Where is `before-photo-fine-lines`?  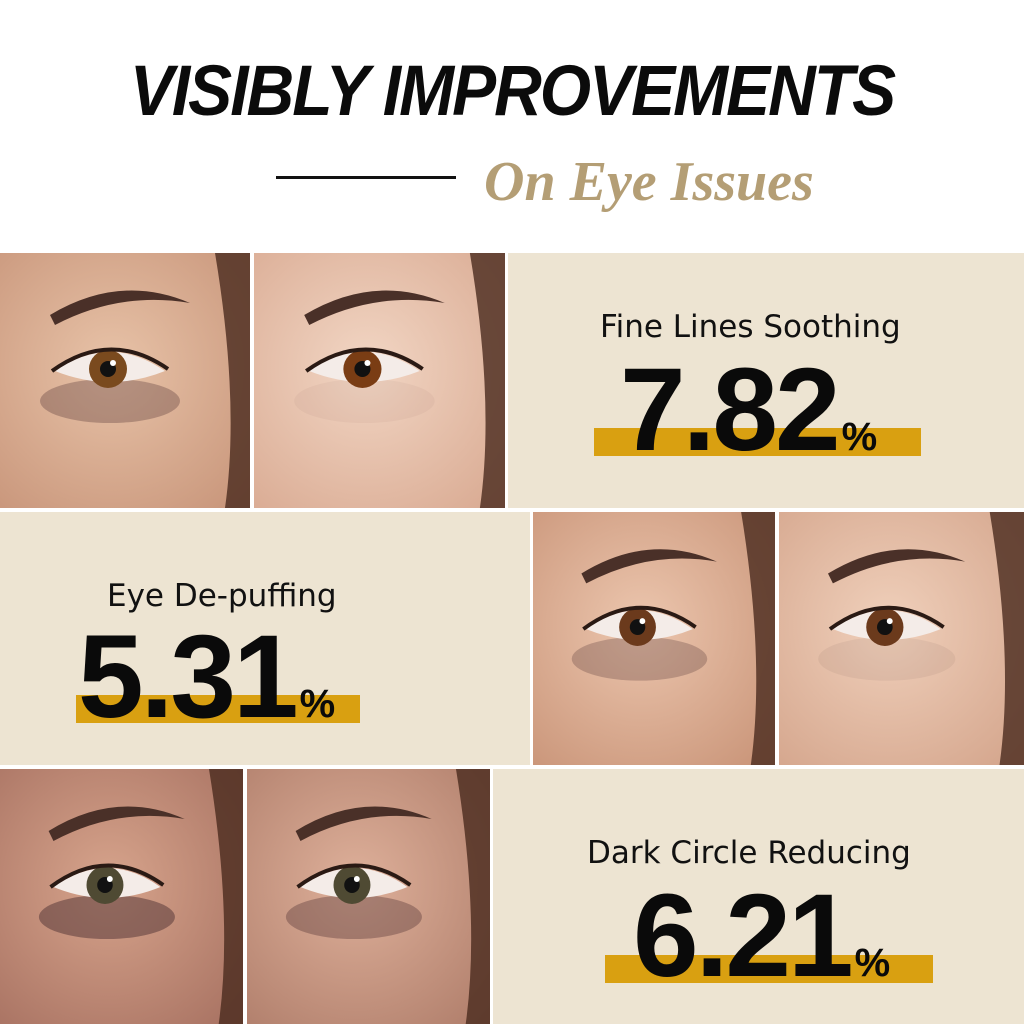
before-photo-fine-lines is located at coordinates (125, 380).